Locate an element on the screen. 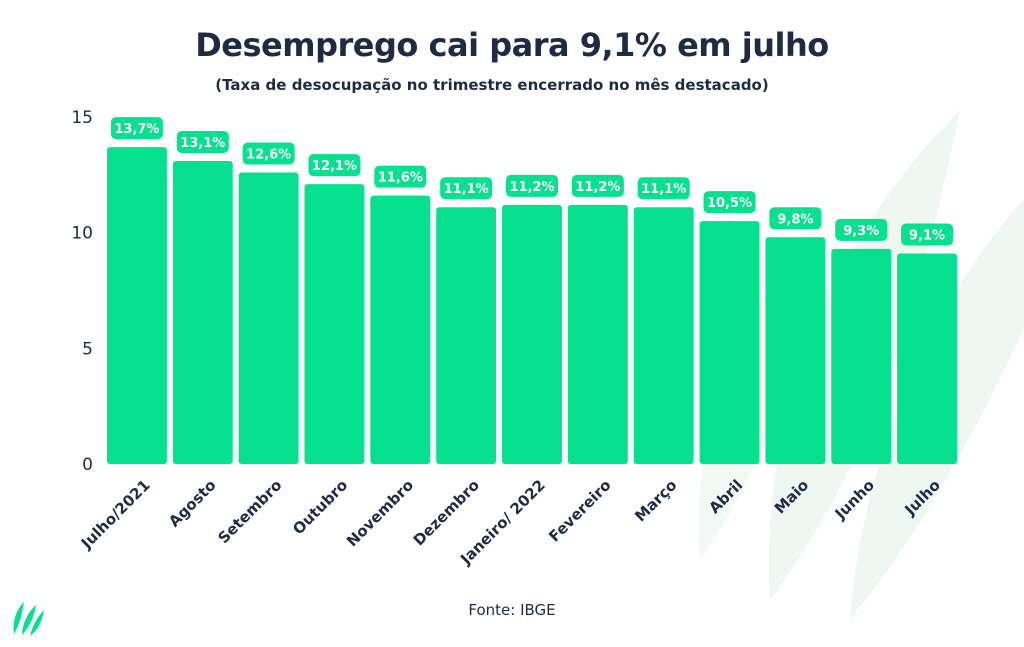  chart-title: Desemprego cai para 9,1% em julho is located at coordinates (512, 45).